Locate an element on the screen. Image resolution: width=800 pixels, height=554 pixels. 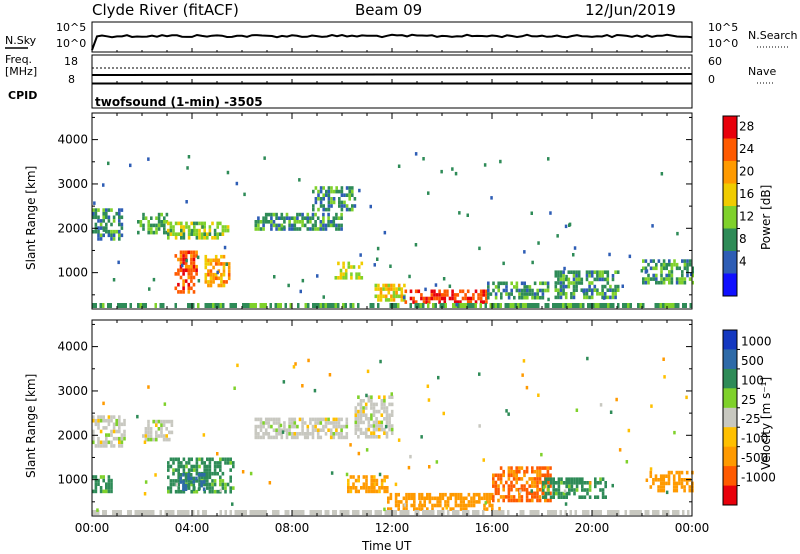
freq-tick-bottom: 8 is located at coordinates (71, 79).